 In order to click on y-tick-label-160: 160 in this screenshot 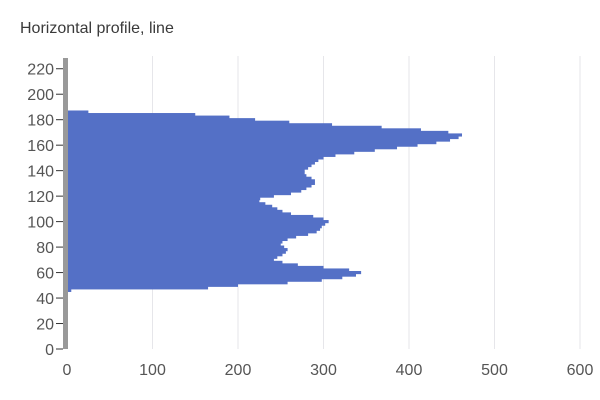, I will do `click(40, 146)`.